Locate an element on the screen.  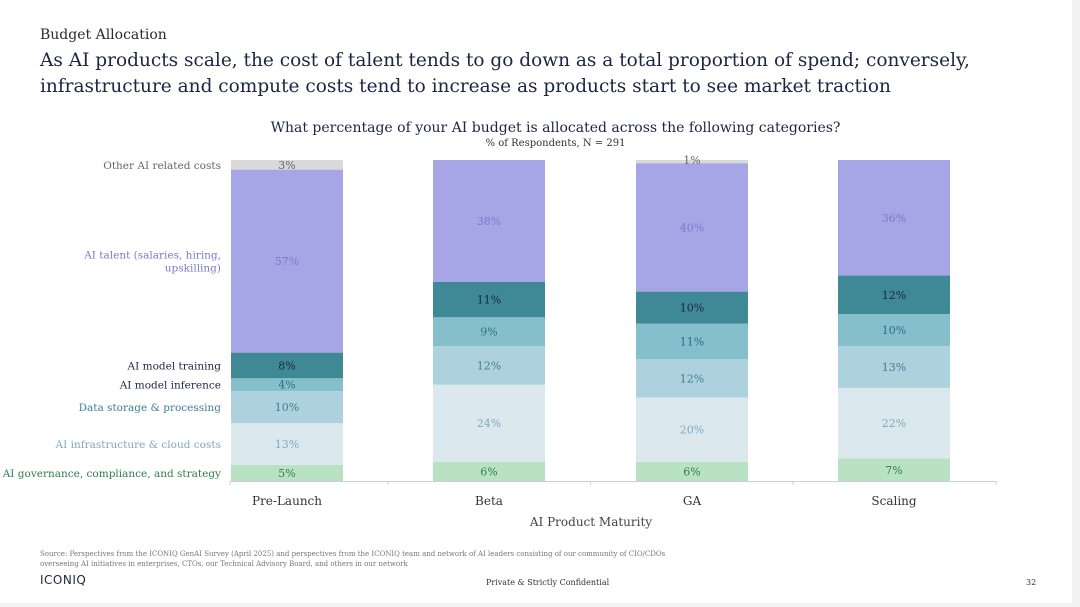
confidentiality-note: Private & Strictly Confidential is located at coordinates (548, 582).